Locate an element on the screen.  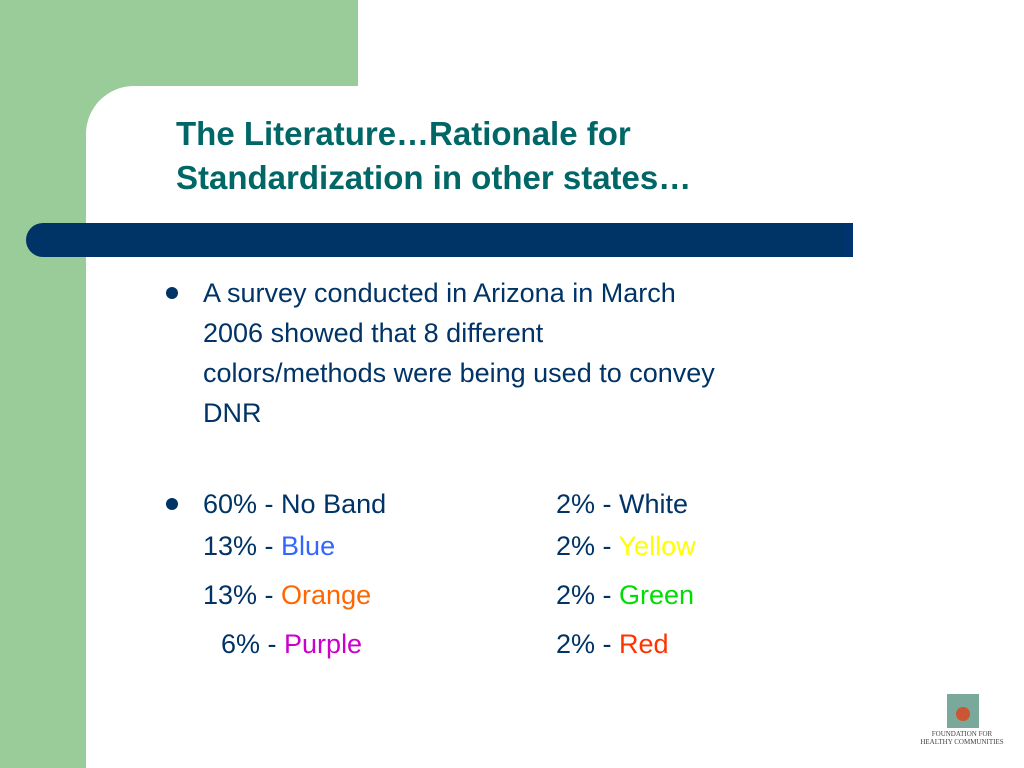
stat-blue: 13% - Blue is located at coordinates (269, 546).